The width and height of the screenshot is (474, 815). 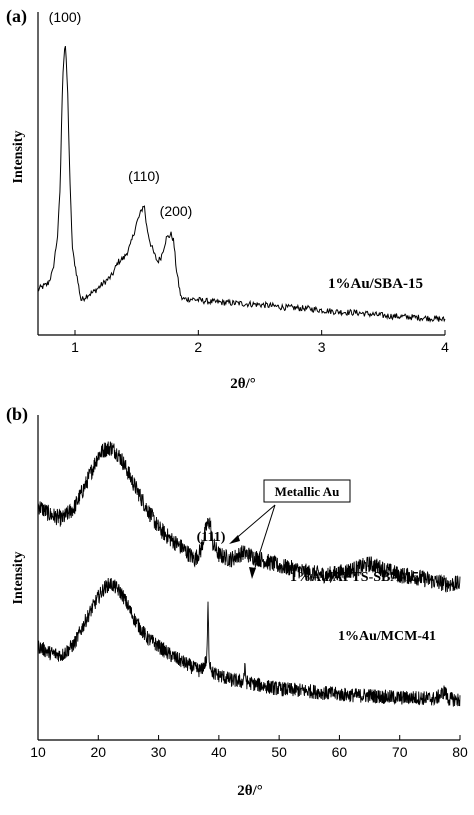 I want to click on annotation-200: (200), so click(x=176, y=211).